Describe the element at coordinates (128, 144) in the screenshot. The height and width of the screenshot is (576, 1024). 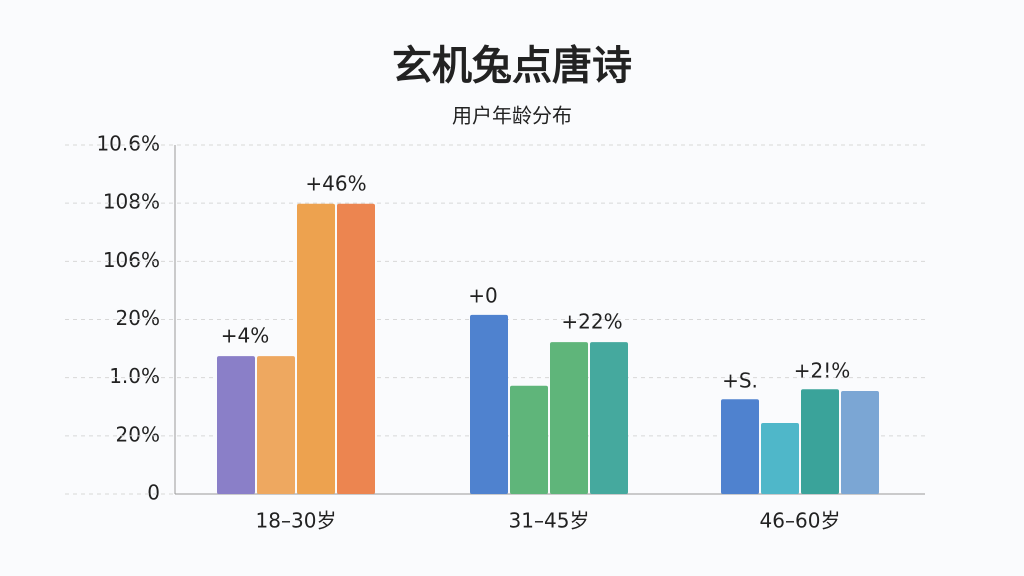
I see `y-tick-label: 10.6%` at that location.